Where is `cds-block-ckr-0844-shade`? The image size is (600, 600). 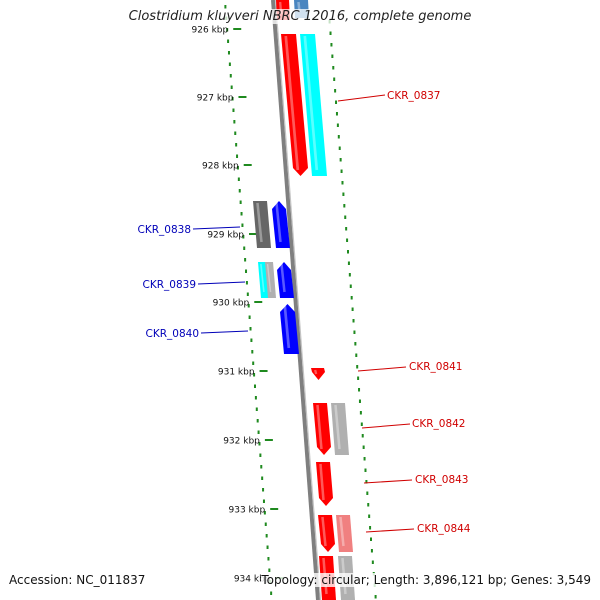 cds-block-ckr-0844-shade is located at coordinates (342, 531).